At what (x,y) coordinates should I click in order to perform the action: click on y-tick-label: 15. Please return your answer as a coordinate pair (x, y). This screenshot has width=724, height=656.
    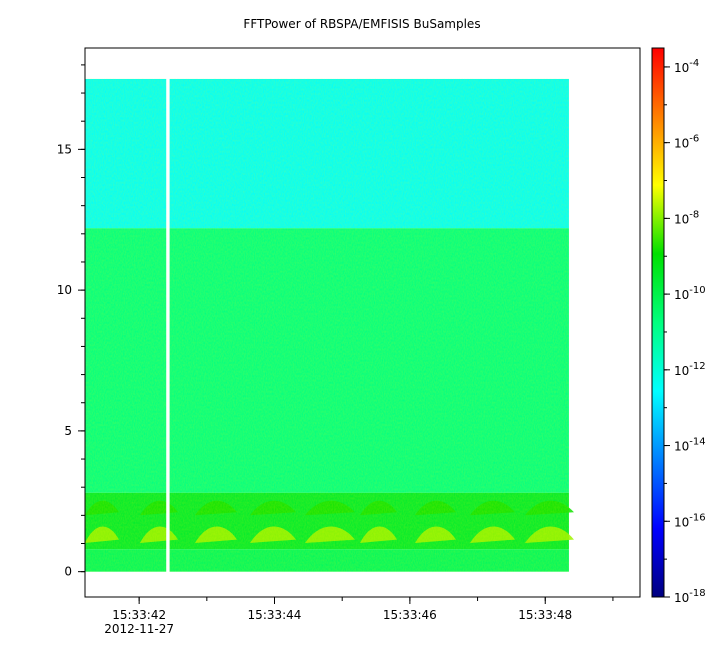
    Looking at the image, I should click on (64, 149).